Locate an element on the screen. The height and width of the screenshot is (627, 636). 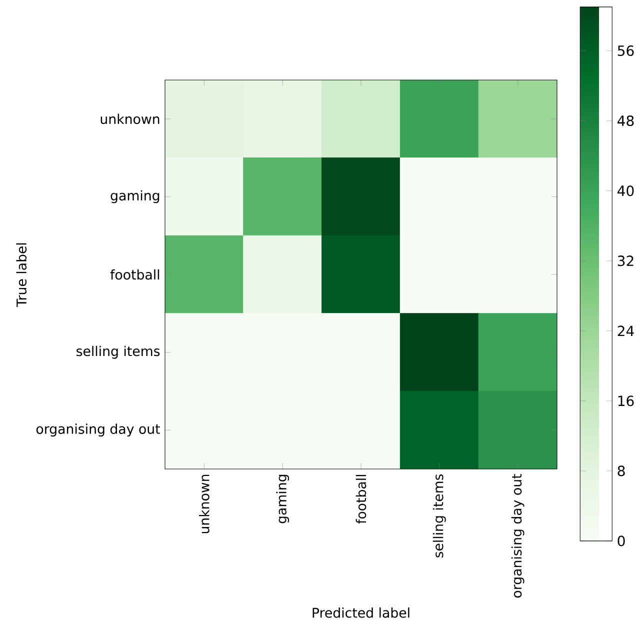
x-tick-label: organising day out is located at coordinates (517, 536).